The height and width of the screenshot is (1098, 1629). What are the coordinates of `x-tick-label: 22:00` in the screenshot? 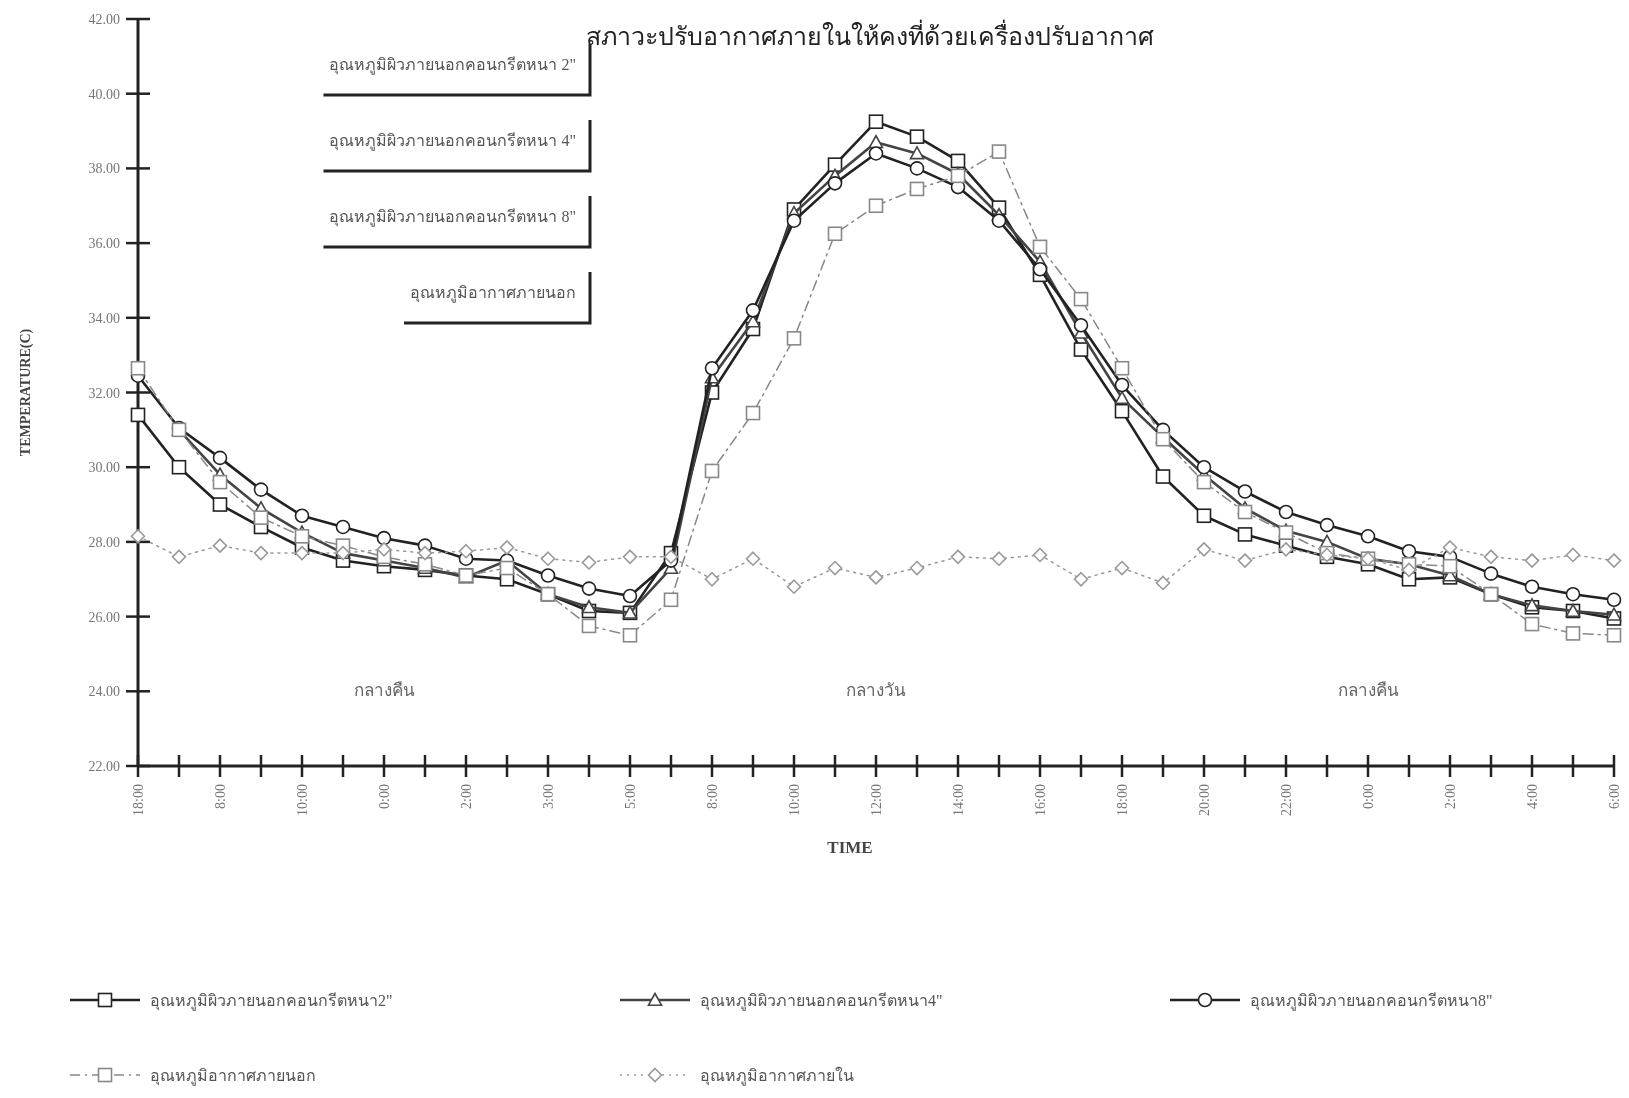 It's located at (1286, 800).